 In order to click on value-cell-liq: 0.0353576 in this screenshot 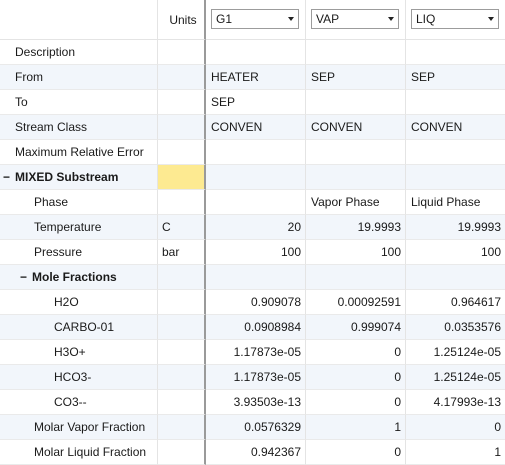, I will do `click(455, 327)`.